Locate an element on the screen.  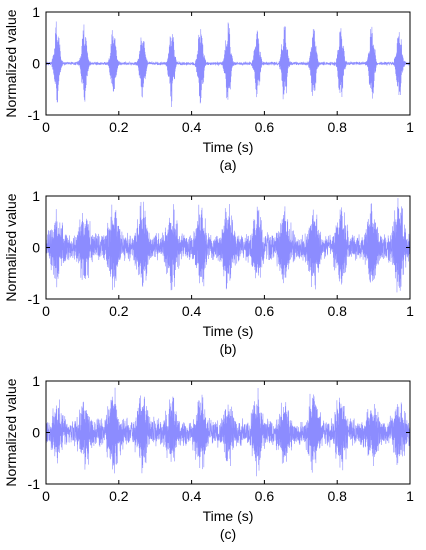
panel-label: (c) is located at coordinates (228, 534).